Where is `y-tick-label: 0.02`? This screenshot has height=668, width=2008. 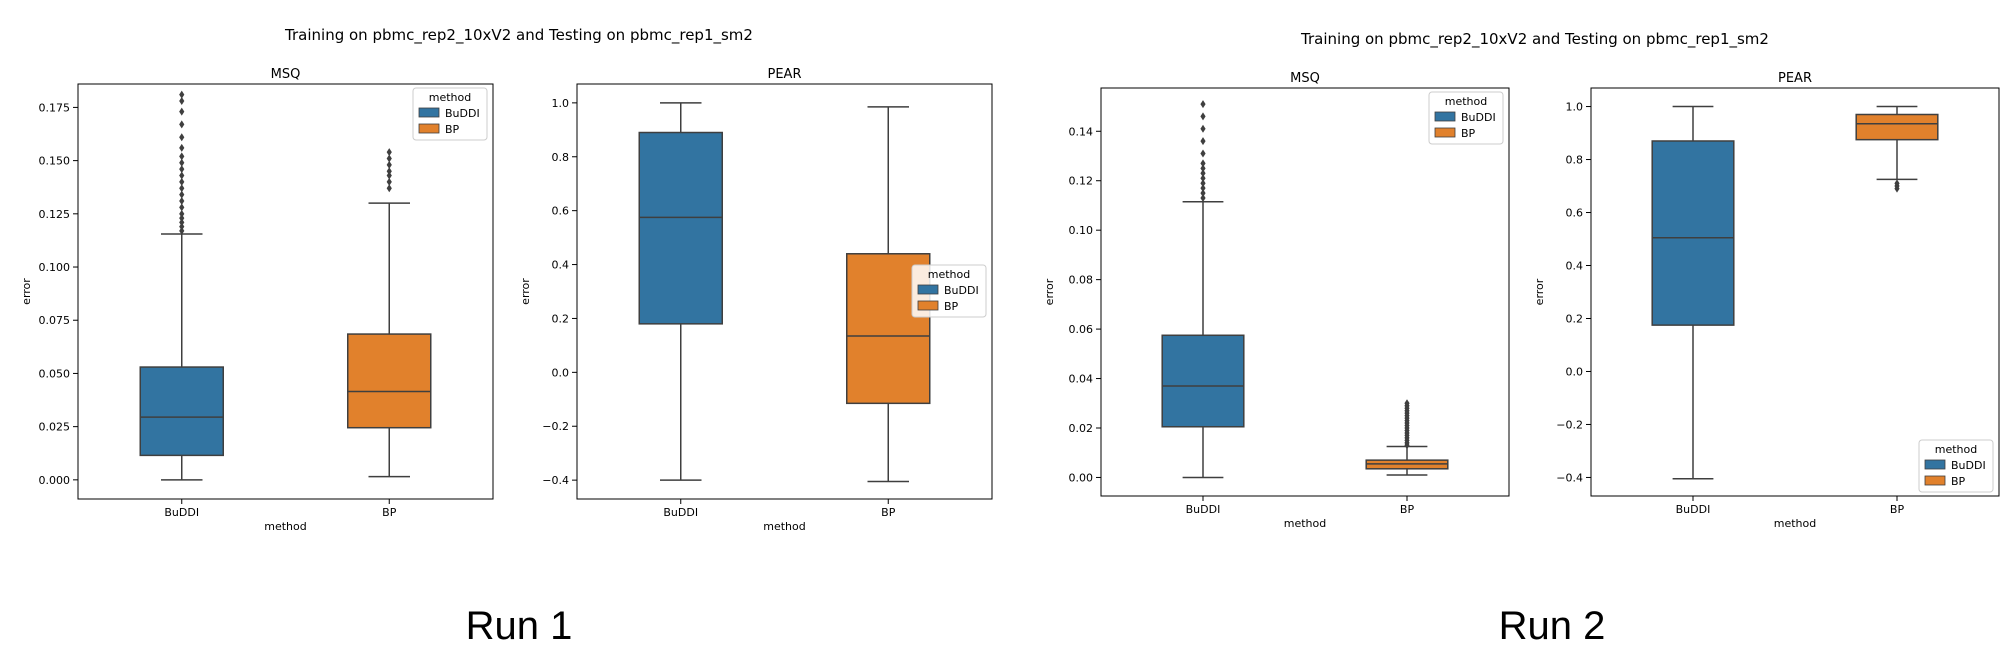 y-tick-label: 0.02 is located at coordinates (1081, 428).